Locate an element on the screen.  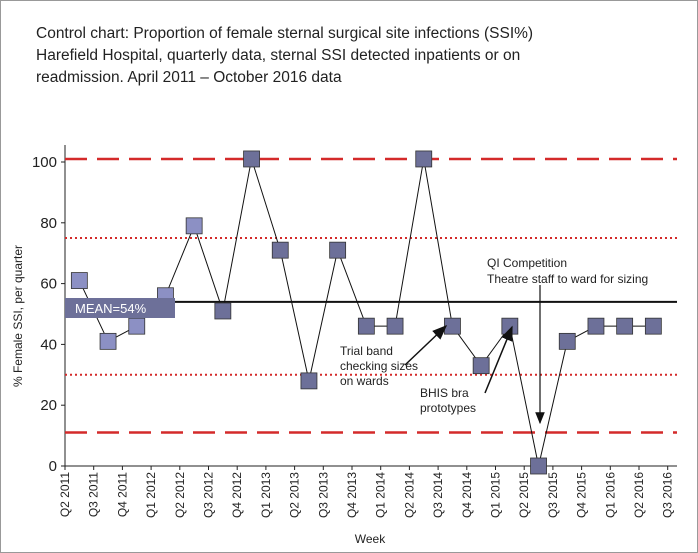
y-axis-label: % Female SSI, per quarter is located at coordinates (18, 316).